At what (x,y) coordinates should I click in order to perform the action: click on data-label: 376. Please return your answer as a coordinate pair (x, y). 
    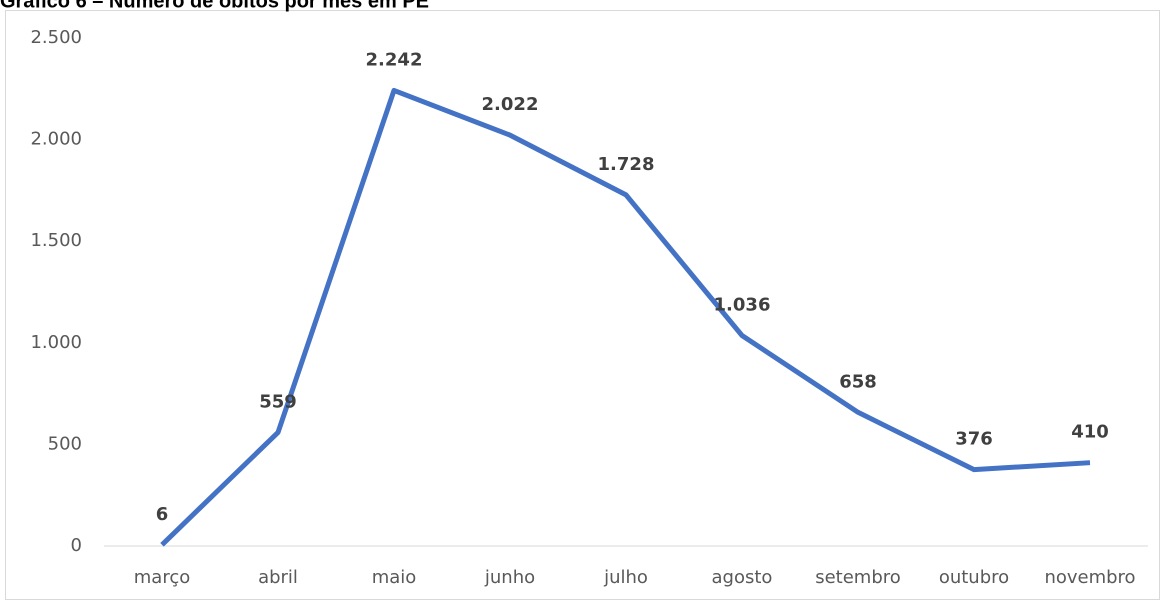
    Looking at the image, I should click on (974, 439).